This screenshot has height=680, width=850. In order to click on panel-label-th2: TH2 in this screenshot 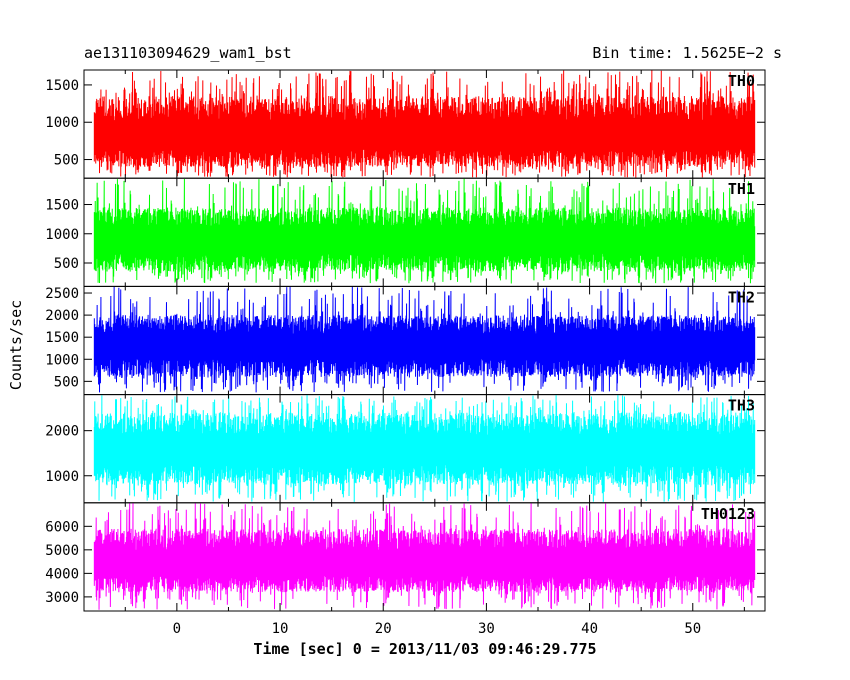, I will do `click(741, 297)`.